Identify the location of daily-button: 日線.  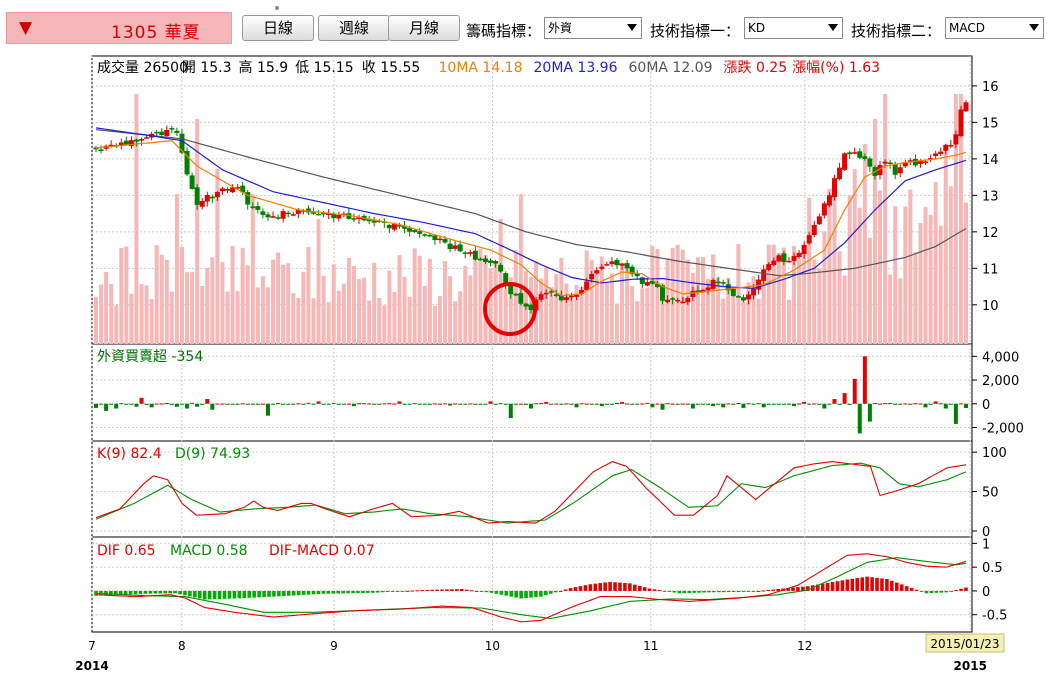
(278, 28).